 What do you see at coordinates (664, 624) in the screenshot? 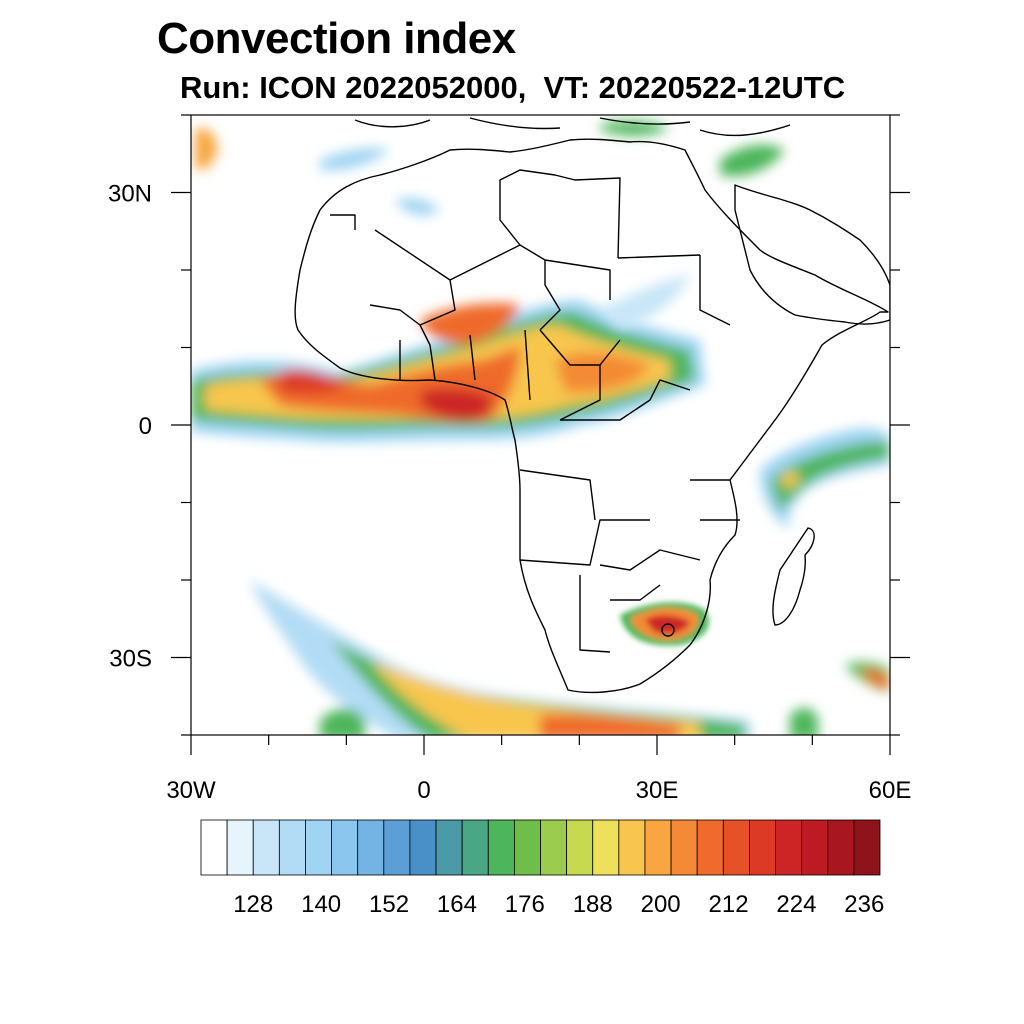
I see `southern-africa-cell` at bounding box center [664, 624].